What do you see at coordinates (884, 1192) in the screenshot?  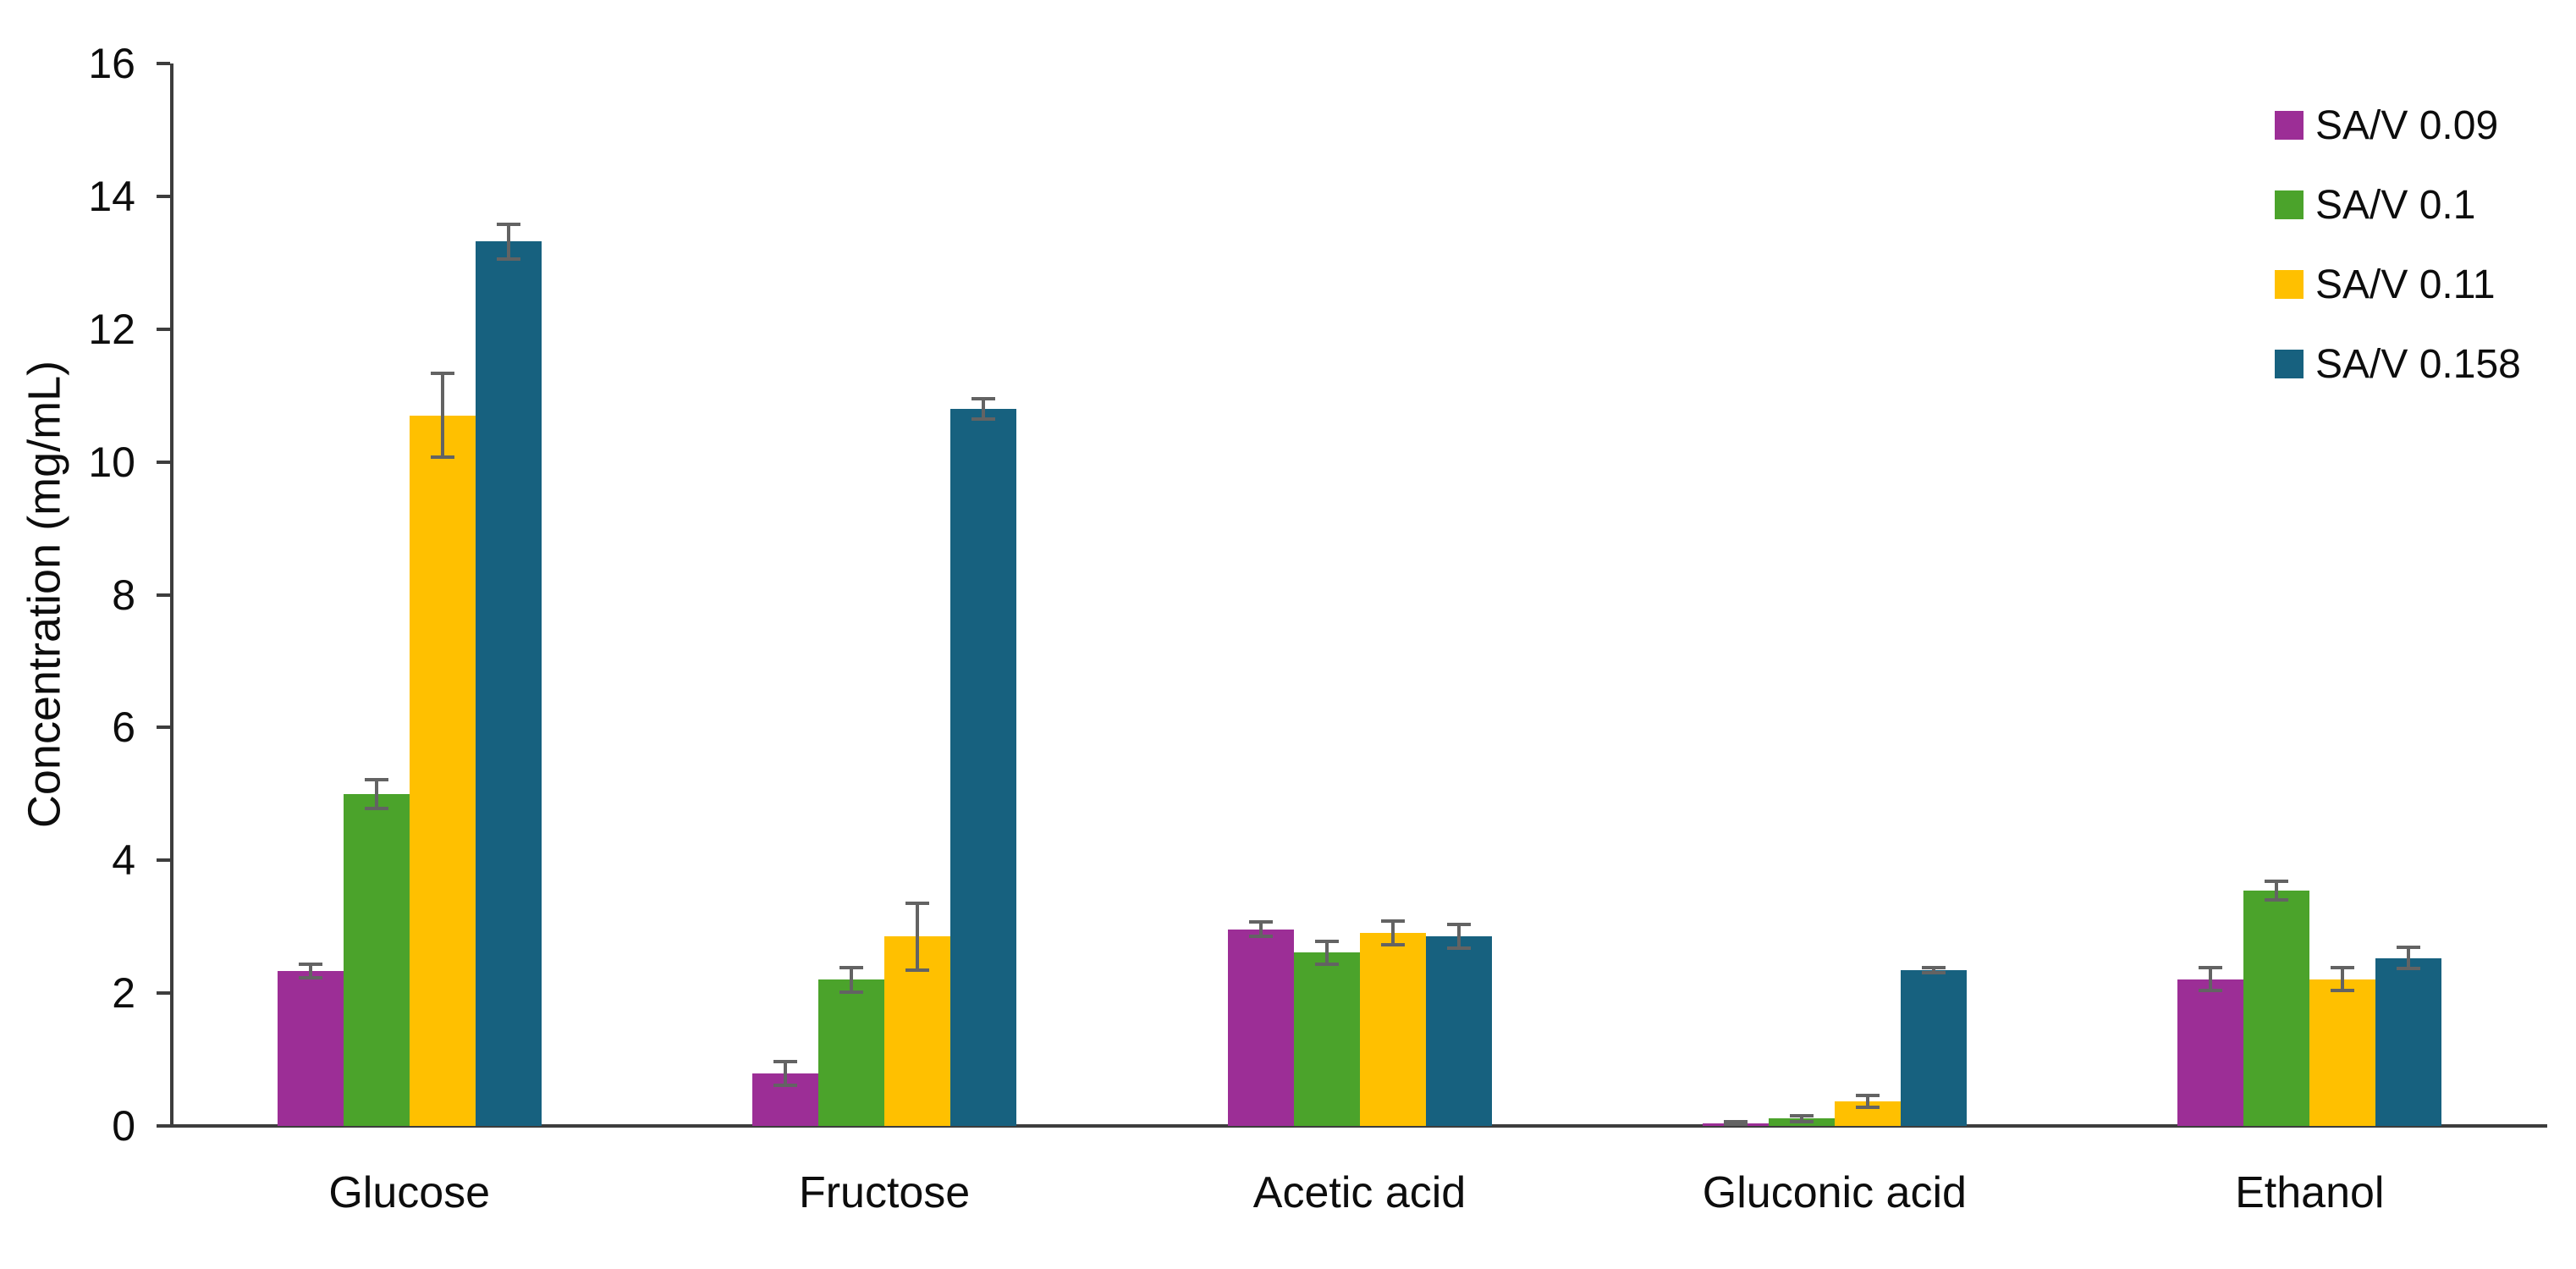 I see `category-label: Fructose` at bounding box center [884, 1192].